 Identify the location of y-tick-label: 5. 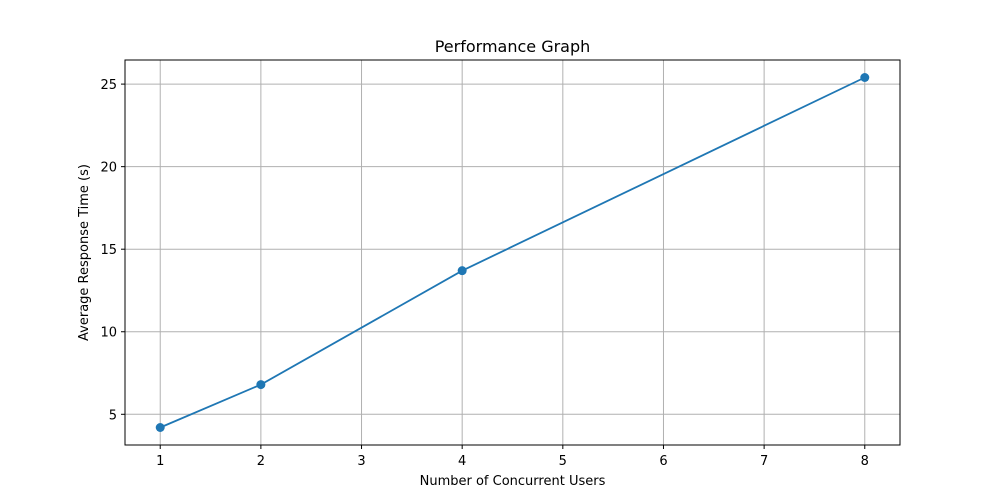
(113, 415).